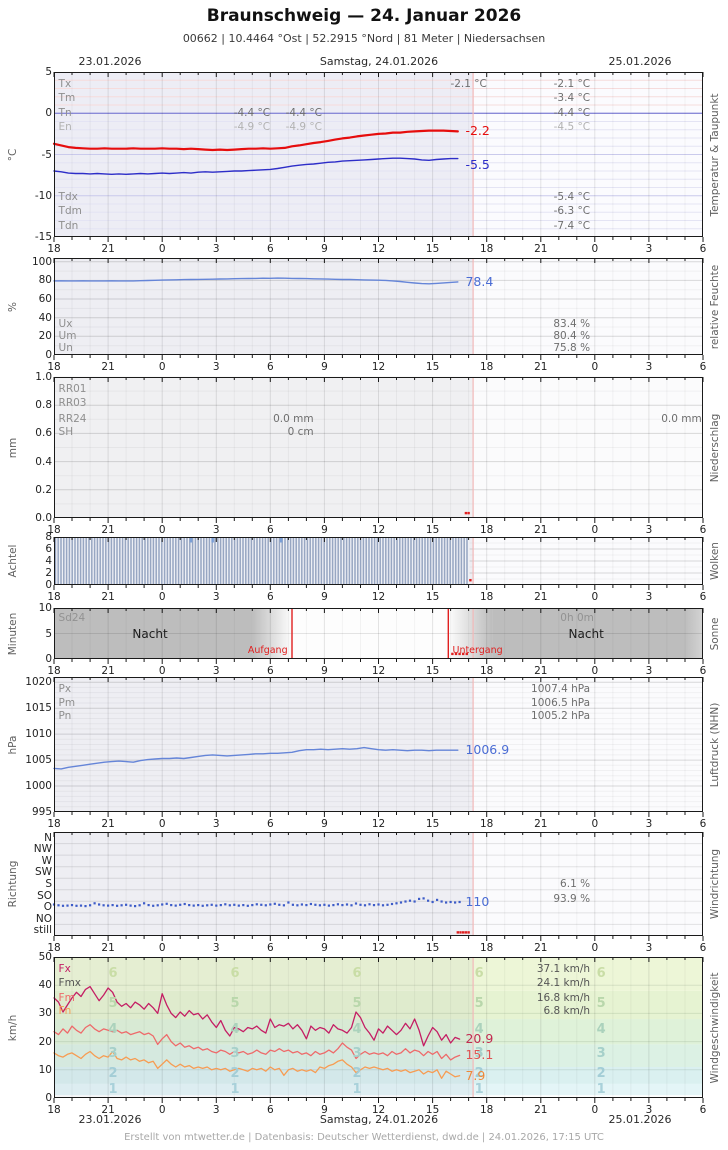 This screenshot has height=1150, width=728. I want to click on ytick-sun: 0, so click(48, 659).